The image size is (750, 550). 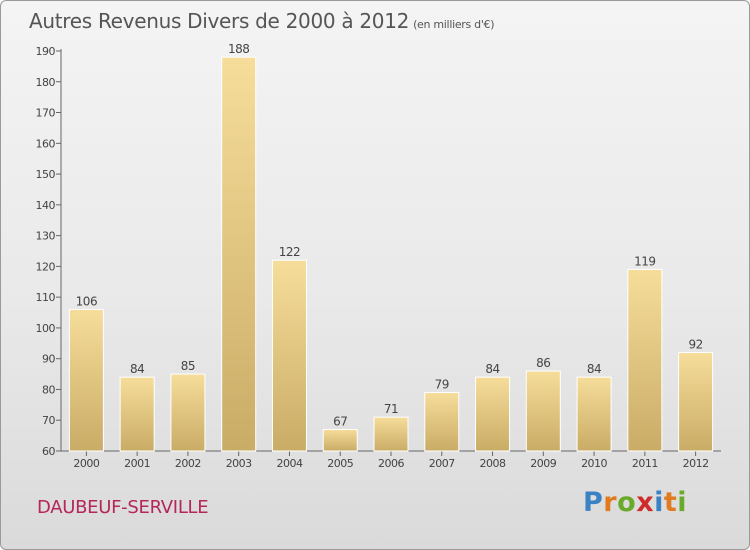 What do you see at coordinates (46, 143) in the screenshot?
I see `y-tick-label: 160` at bounding box center [46, 143].